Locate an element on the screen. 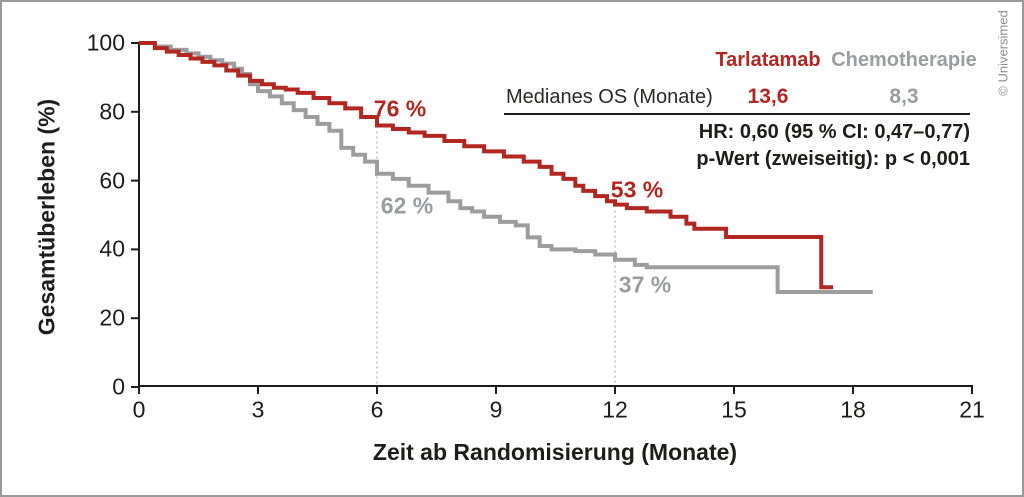 This screenshot has height=497, width=1024. y-tick-label: 100 is located at coordinates (105, 42).